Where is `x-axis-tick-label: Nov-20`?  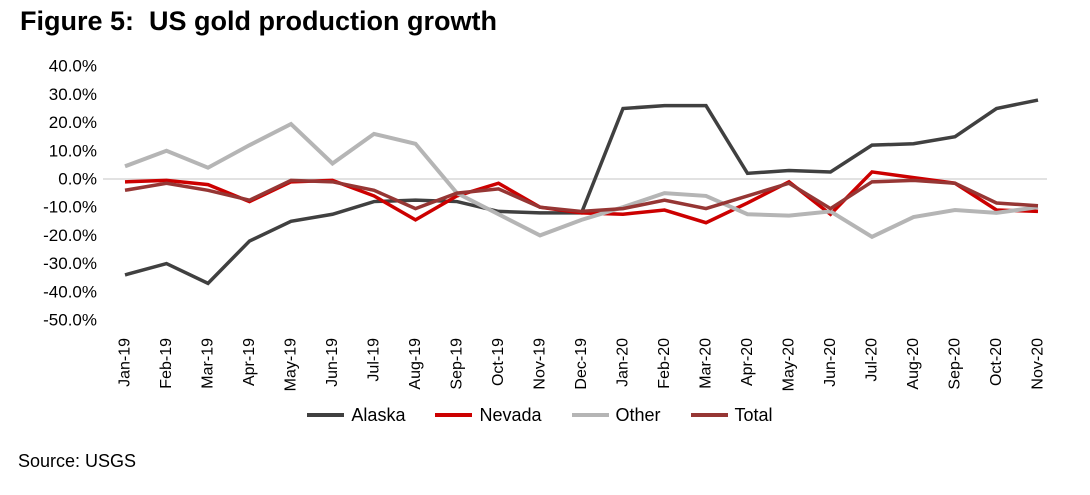 x-axis-tick-label: Nov-20 is located at coordinates (1038, 364).